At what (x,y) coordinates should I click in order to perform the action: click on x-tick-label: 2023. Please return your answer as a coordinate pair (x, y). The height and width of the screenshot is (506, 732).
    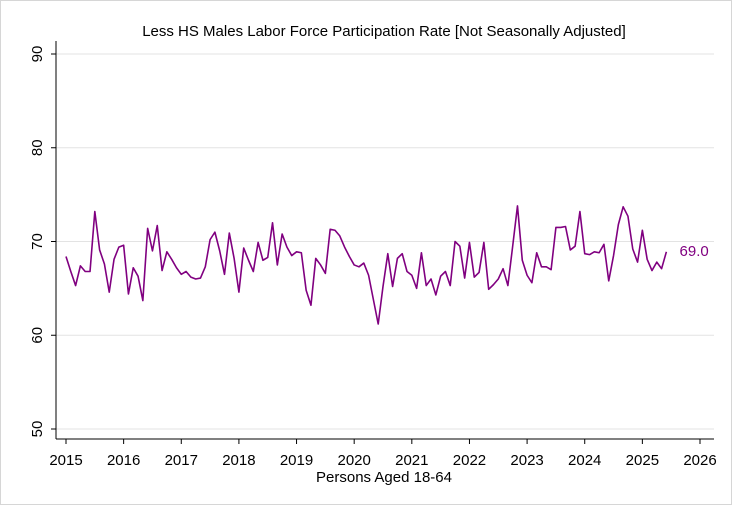
    Looking at the image, I should click on (526, 460).